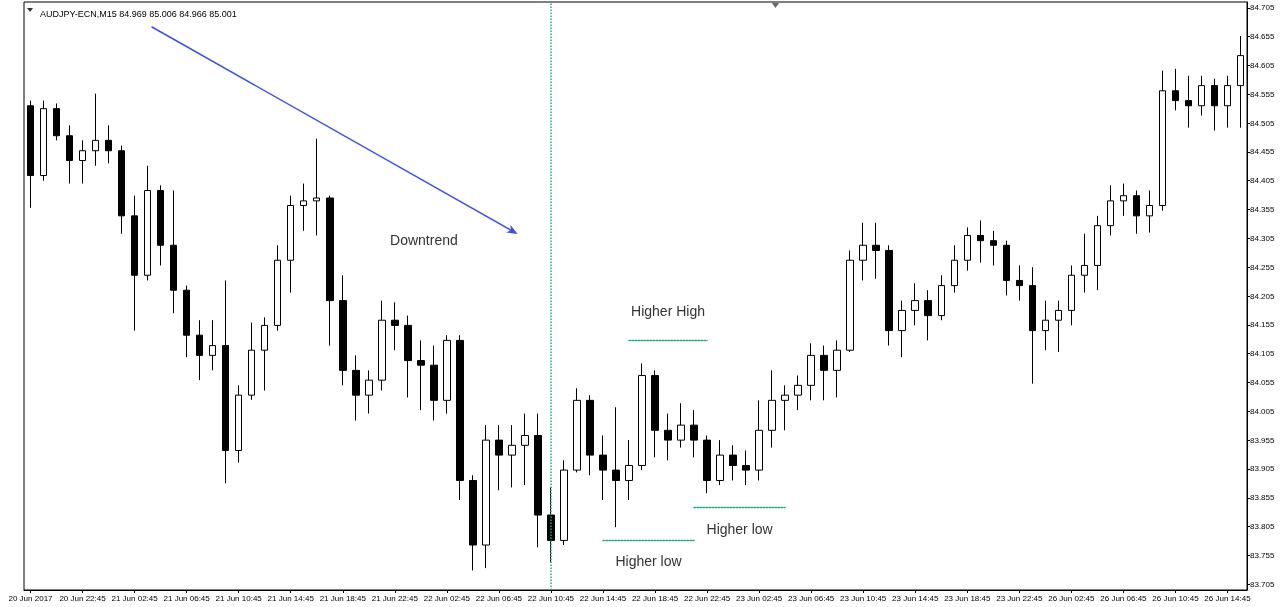  What do you see at coordinates (668, 311) in the screenshot?
I see `series-label: Higher High` at bounding box center [668, 311].